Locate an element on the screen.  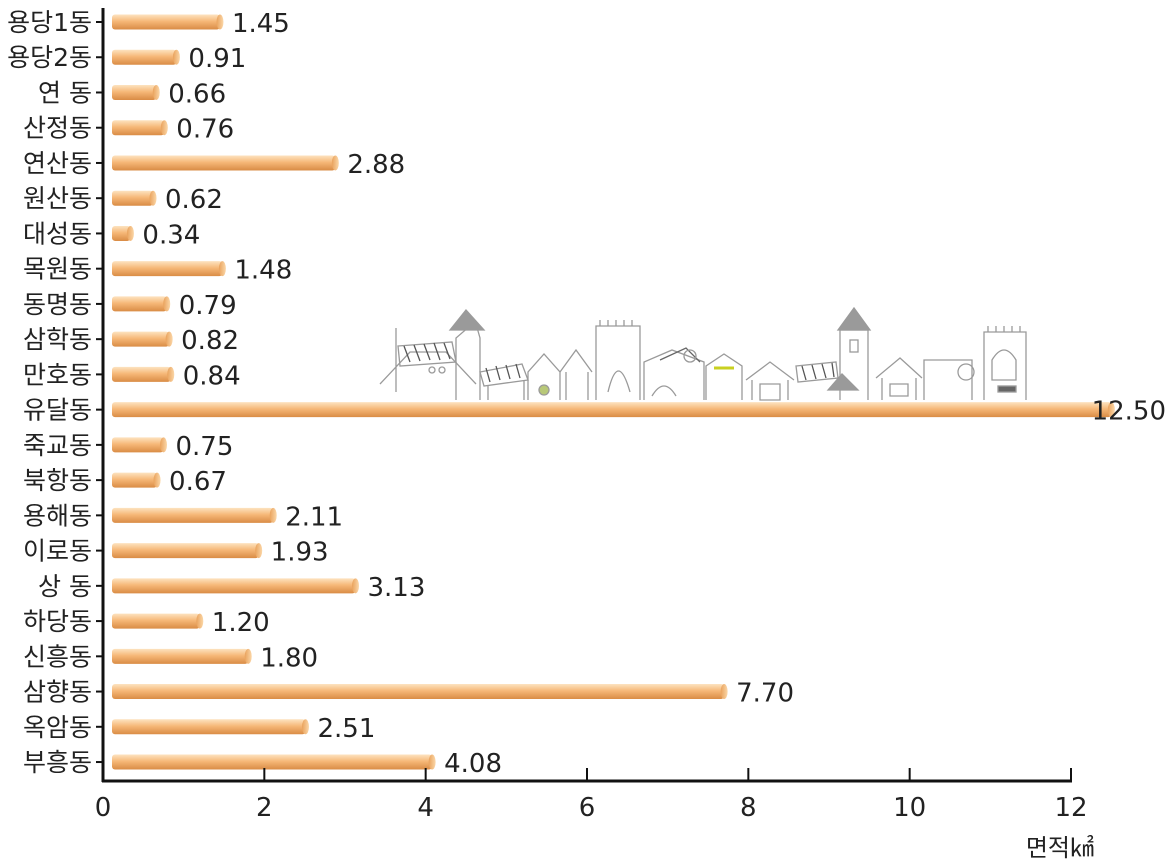
category-label: 이로동 is located at coordinates (57, 551).